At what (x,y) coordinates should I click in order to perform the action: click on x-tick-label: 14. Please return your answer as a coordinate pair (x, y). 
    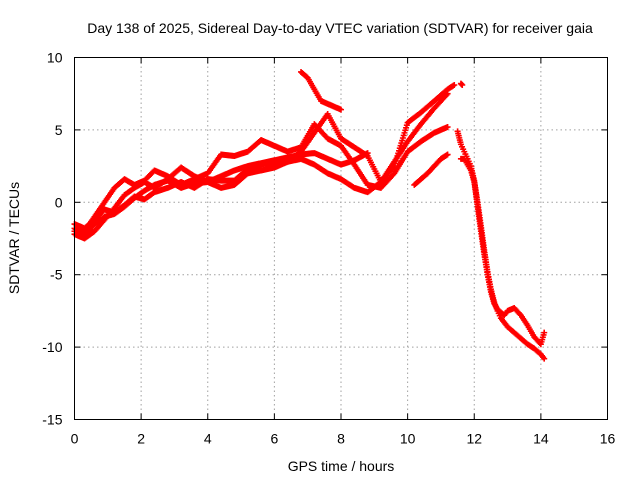
    Looking at the image, I should click on (541, 439).